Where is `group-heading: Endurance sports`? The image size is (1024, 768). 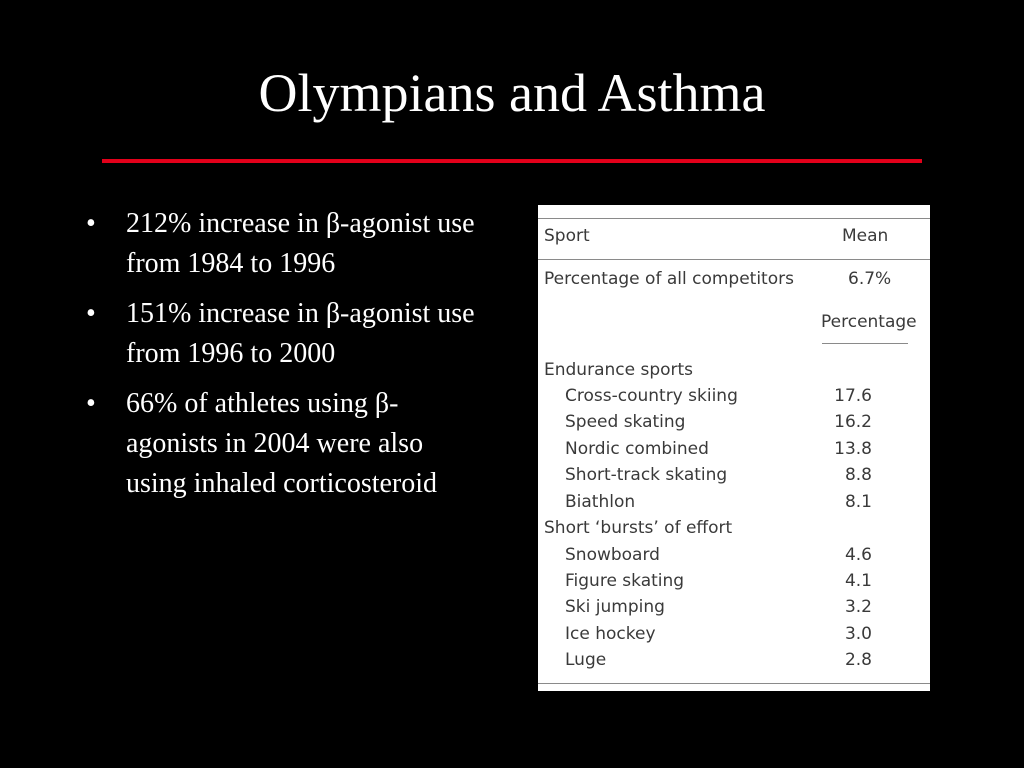
group-heading: Endurance sports is located at coordinates (619, 370).